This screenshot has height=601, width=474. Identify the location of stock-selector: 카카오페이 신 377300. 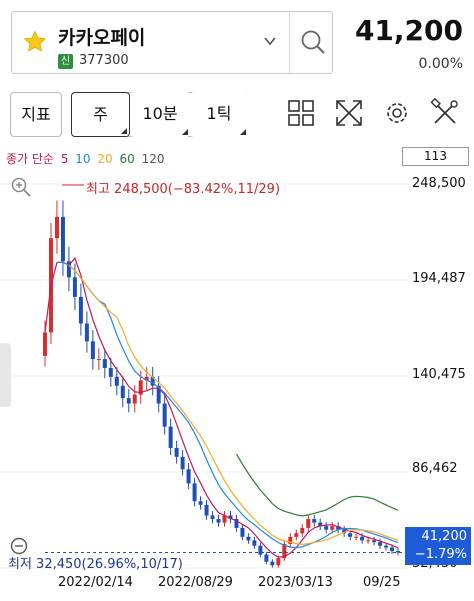
(172, 42).